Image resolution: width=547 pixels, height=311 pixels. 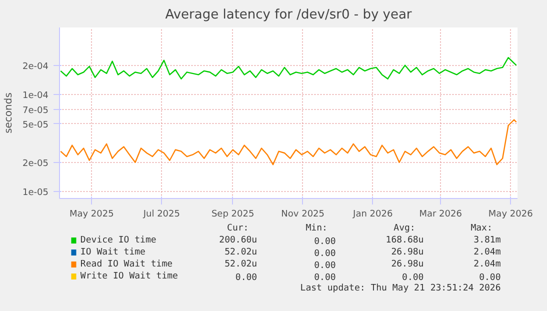 What do you see at coordinates (481, 229) in the screenshot?
I see `text: Max:` at bounding box center [481, 229].